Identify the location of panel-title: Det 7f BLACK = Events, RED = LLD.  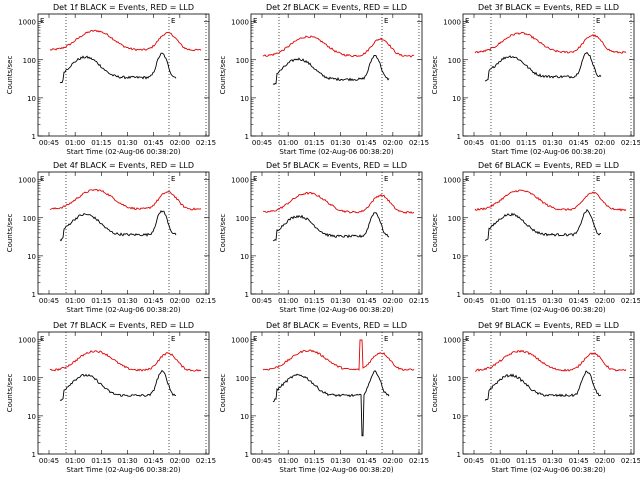
(123, 325).